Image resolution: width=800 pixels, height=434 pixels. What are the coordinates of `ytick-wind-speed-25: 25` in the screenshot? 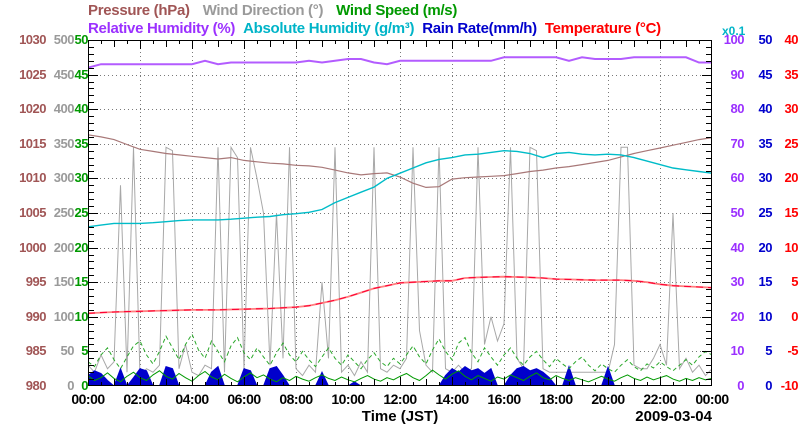 It's located at (81, 212).